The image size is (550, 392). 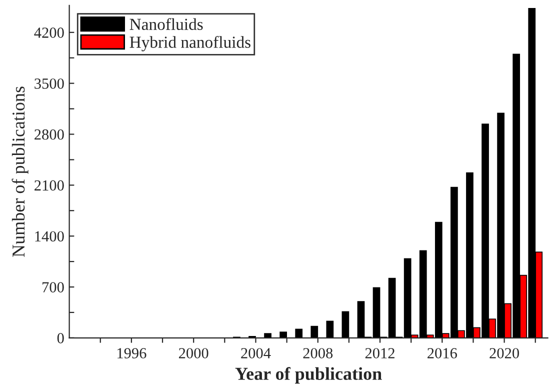 What do you see at coordinates (20, 171) in the screenshot?
I see `y-axis-title: Number of publications` at bounding box center [20, 171].